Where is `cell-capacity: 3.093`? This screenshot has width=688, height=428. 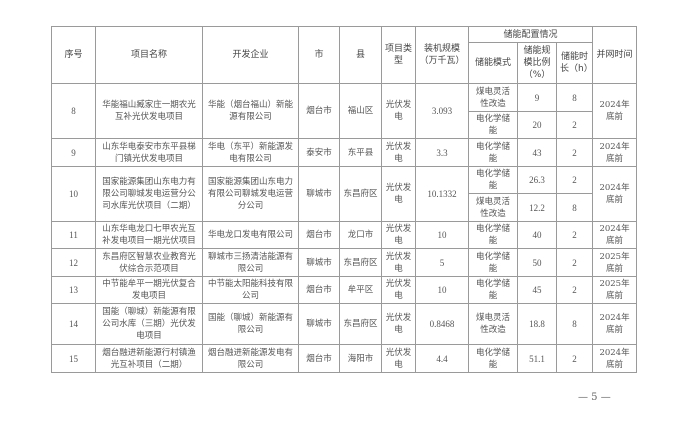
cell-capacity: 3.093 is located at coordinates (442, 111).